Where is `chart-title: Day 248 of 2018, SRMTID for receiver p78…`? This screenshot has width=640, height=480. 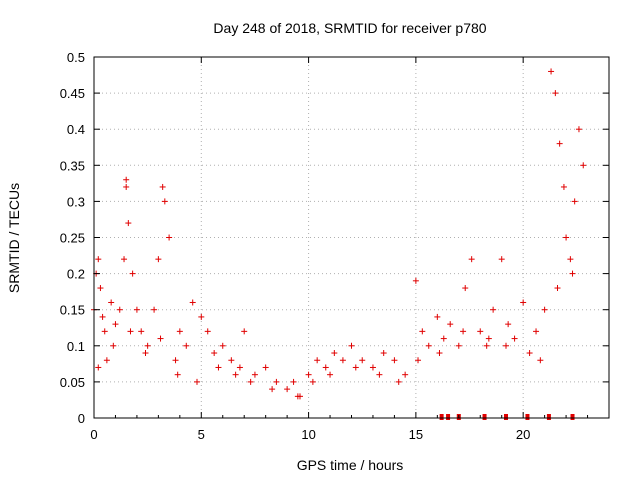
chart-title: Day 248 of 2018, SRMTID for receiver p78… is located at coordinates (349, 28).